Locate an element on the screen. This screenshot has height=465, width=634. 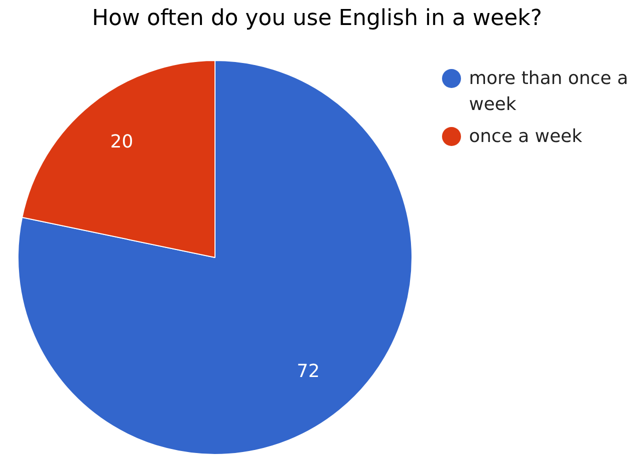
data-label: 72 is located at coordinates (308, 371).